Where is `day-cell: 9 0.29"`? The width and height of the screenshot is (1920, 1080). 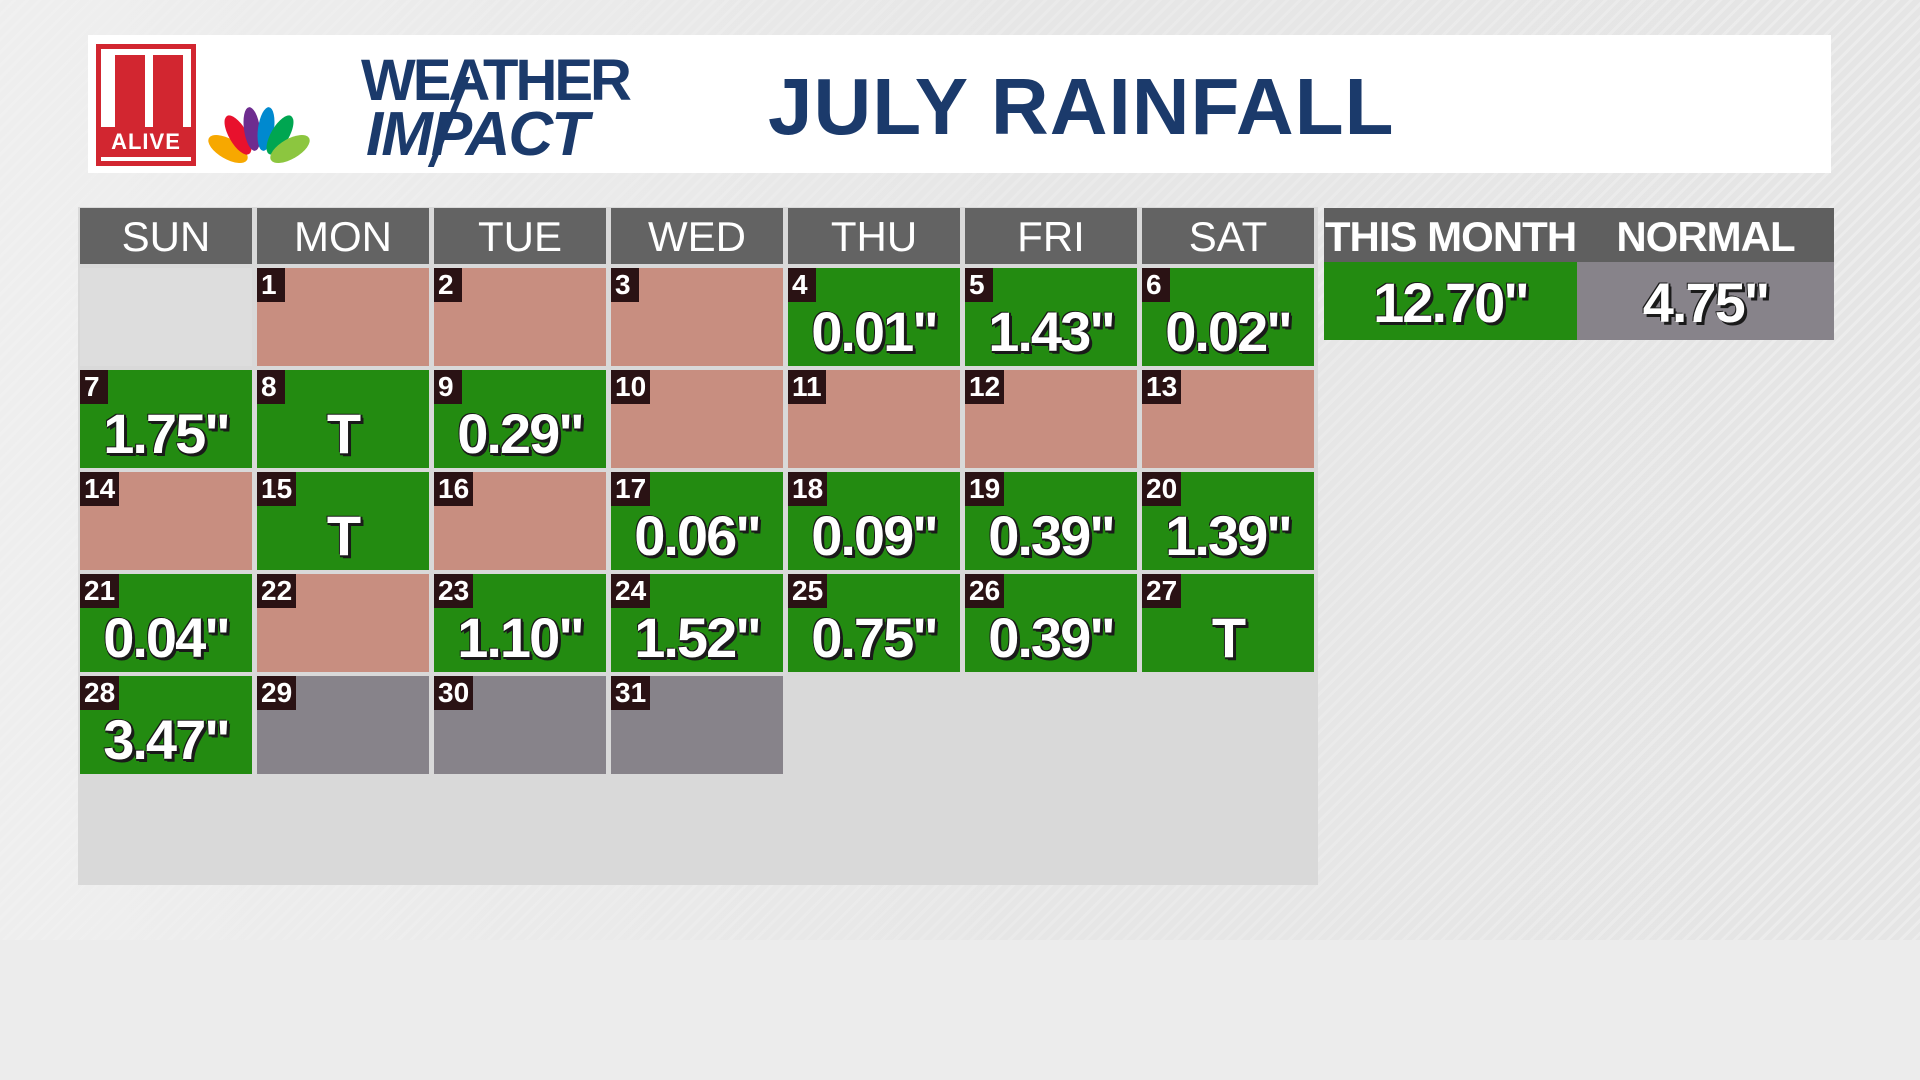
day-cell: 9 0.29" is located at coordinates (520, 419).